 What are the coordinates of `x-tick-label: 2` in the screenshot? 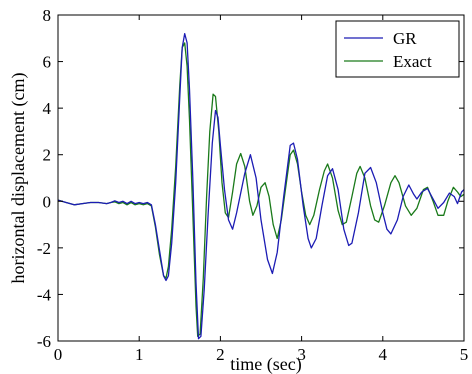 It's located at (220, 354).